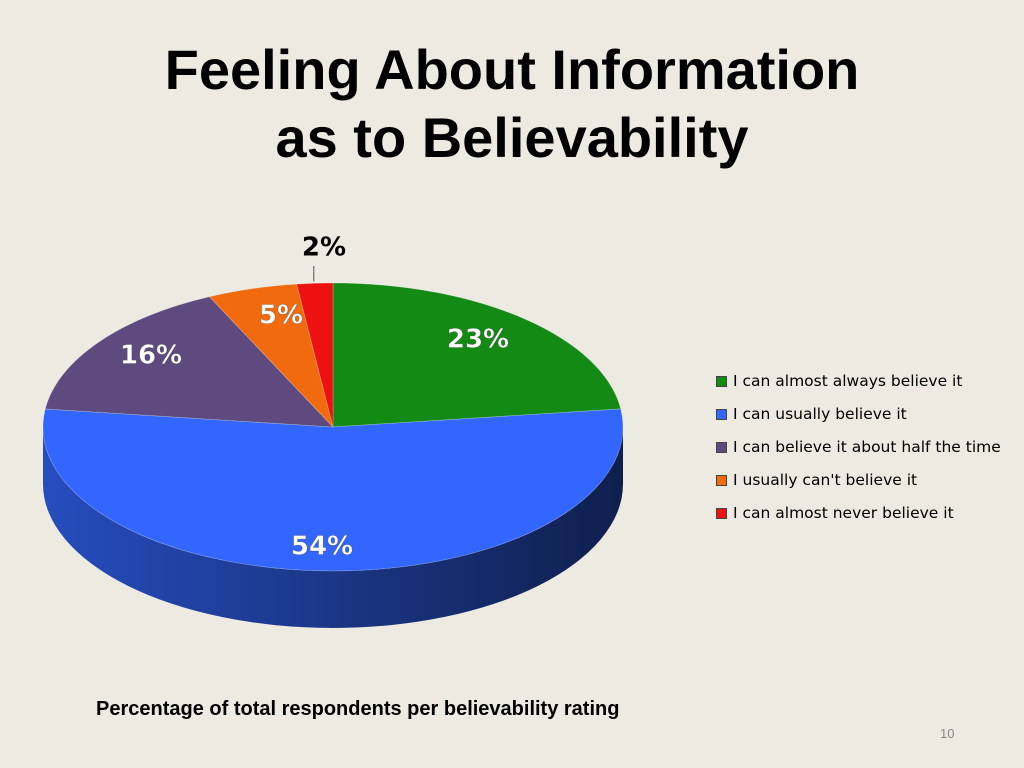 This screenshot has width=1024, height=768. I want to click on legend-label: I can almost never believe it, so click(843, 513).